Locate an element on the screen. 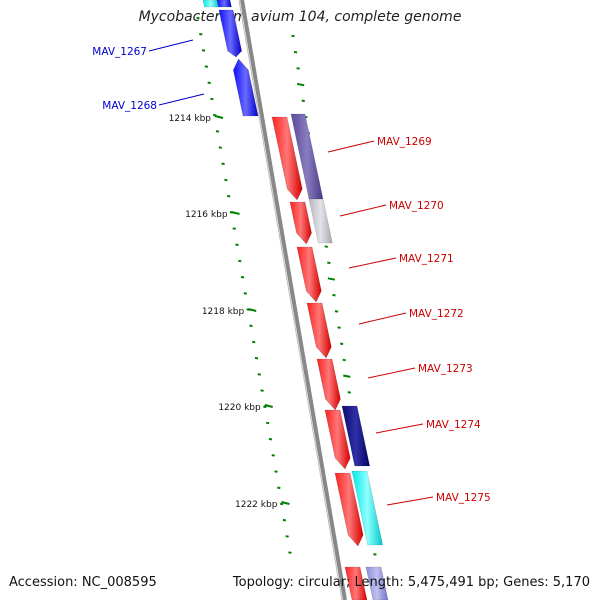  map-title: Mycobacterium avium 104, complete genome is located at coordinates (300, 17).